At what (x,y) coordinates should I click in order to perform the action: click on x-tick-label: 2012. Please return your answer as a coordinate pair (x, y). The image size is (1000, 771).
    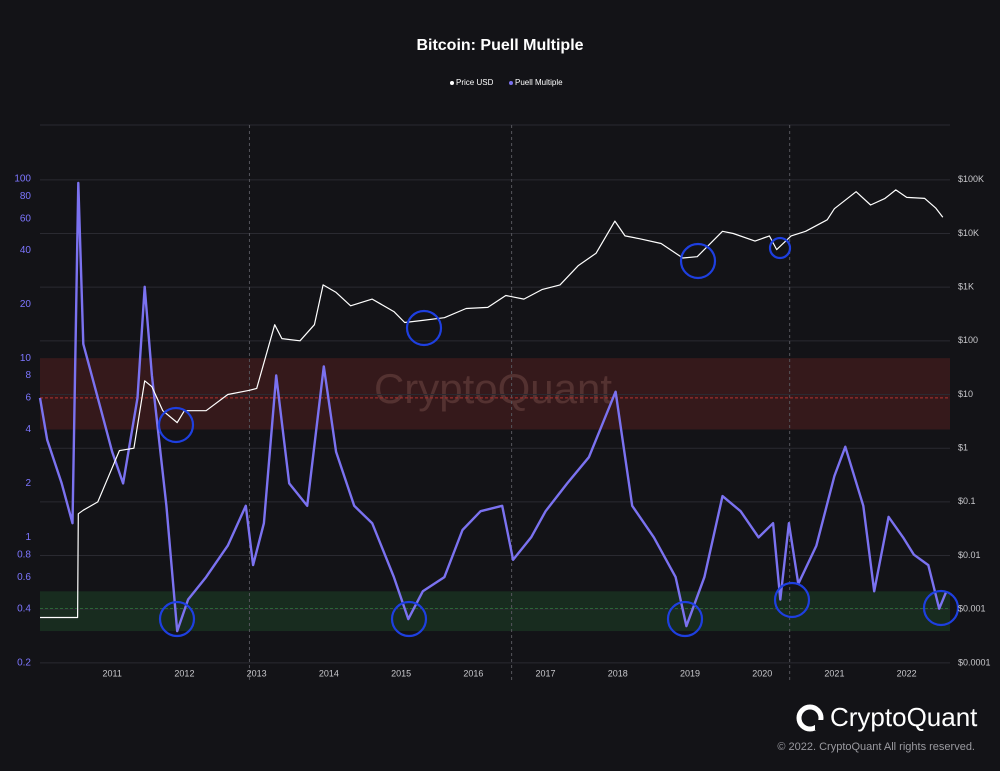
    Looking at the image, I should click on (184, 673).